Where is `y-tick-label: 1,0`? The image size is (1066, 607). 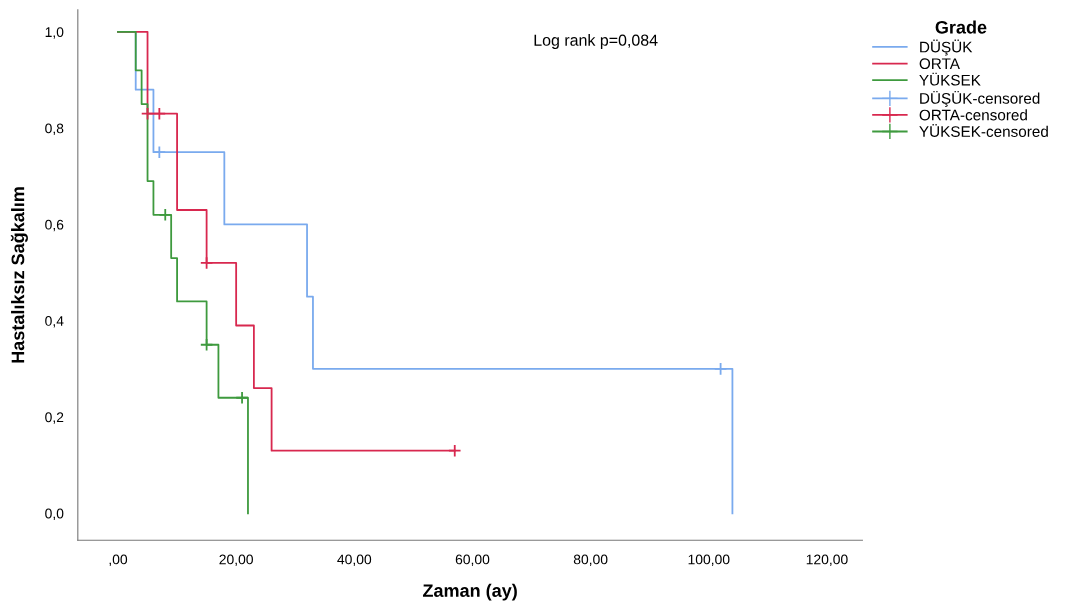 y-tick-label: 1,0 is located at coordinates (54, 33).